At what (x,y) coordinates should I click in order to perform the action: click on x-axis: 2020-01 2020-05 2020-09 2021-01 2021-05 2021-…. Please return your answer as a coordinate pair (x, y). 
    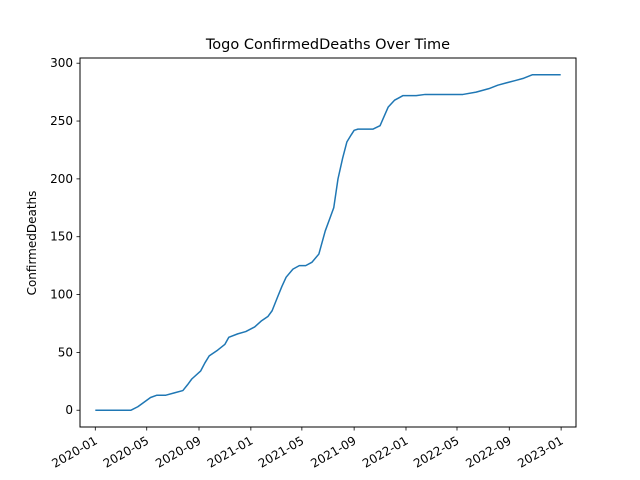
    Looking at the image, I should click on (307, 449).